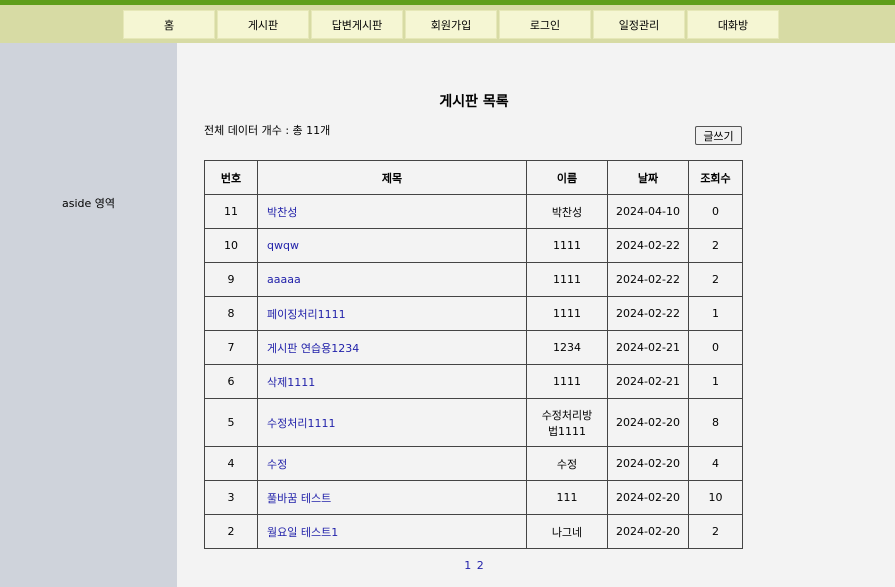  I want to click on cell-views: 4, so click(715, 463).